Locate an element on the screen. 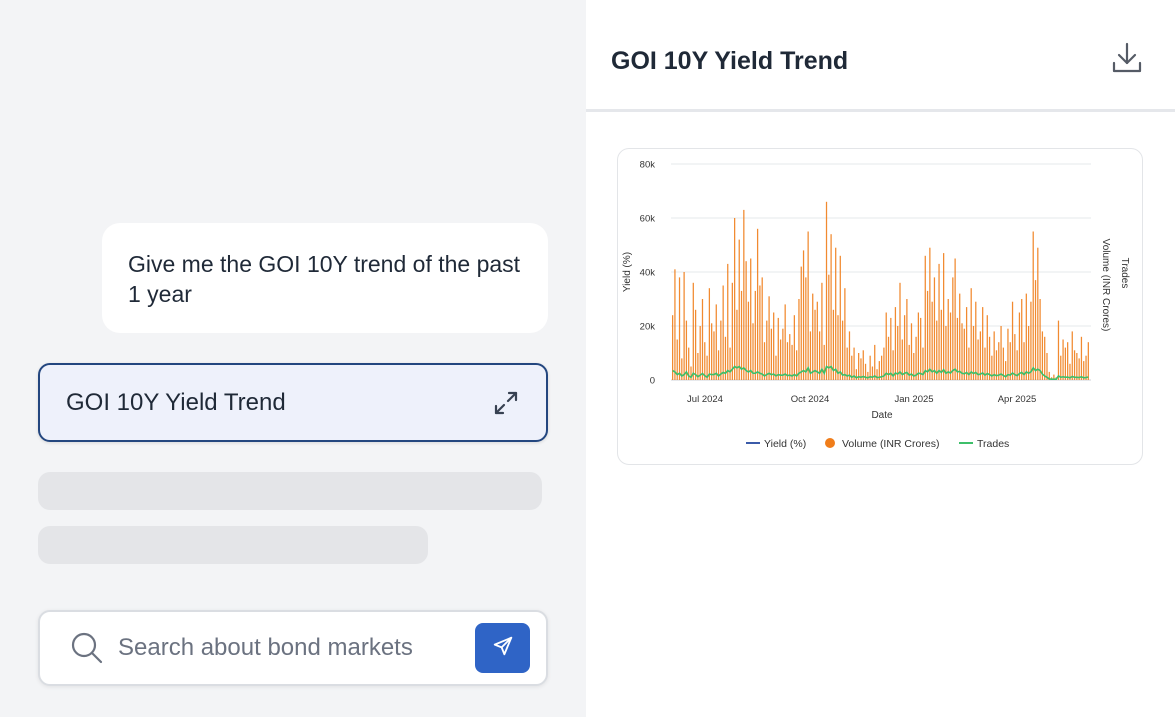 The height and width of the screenshot is (717, 1175). trades-line is located at coordinates (880, 372).